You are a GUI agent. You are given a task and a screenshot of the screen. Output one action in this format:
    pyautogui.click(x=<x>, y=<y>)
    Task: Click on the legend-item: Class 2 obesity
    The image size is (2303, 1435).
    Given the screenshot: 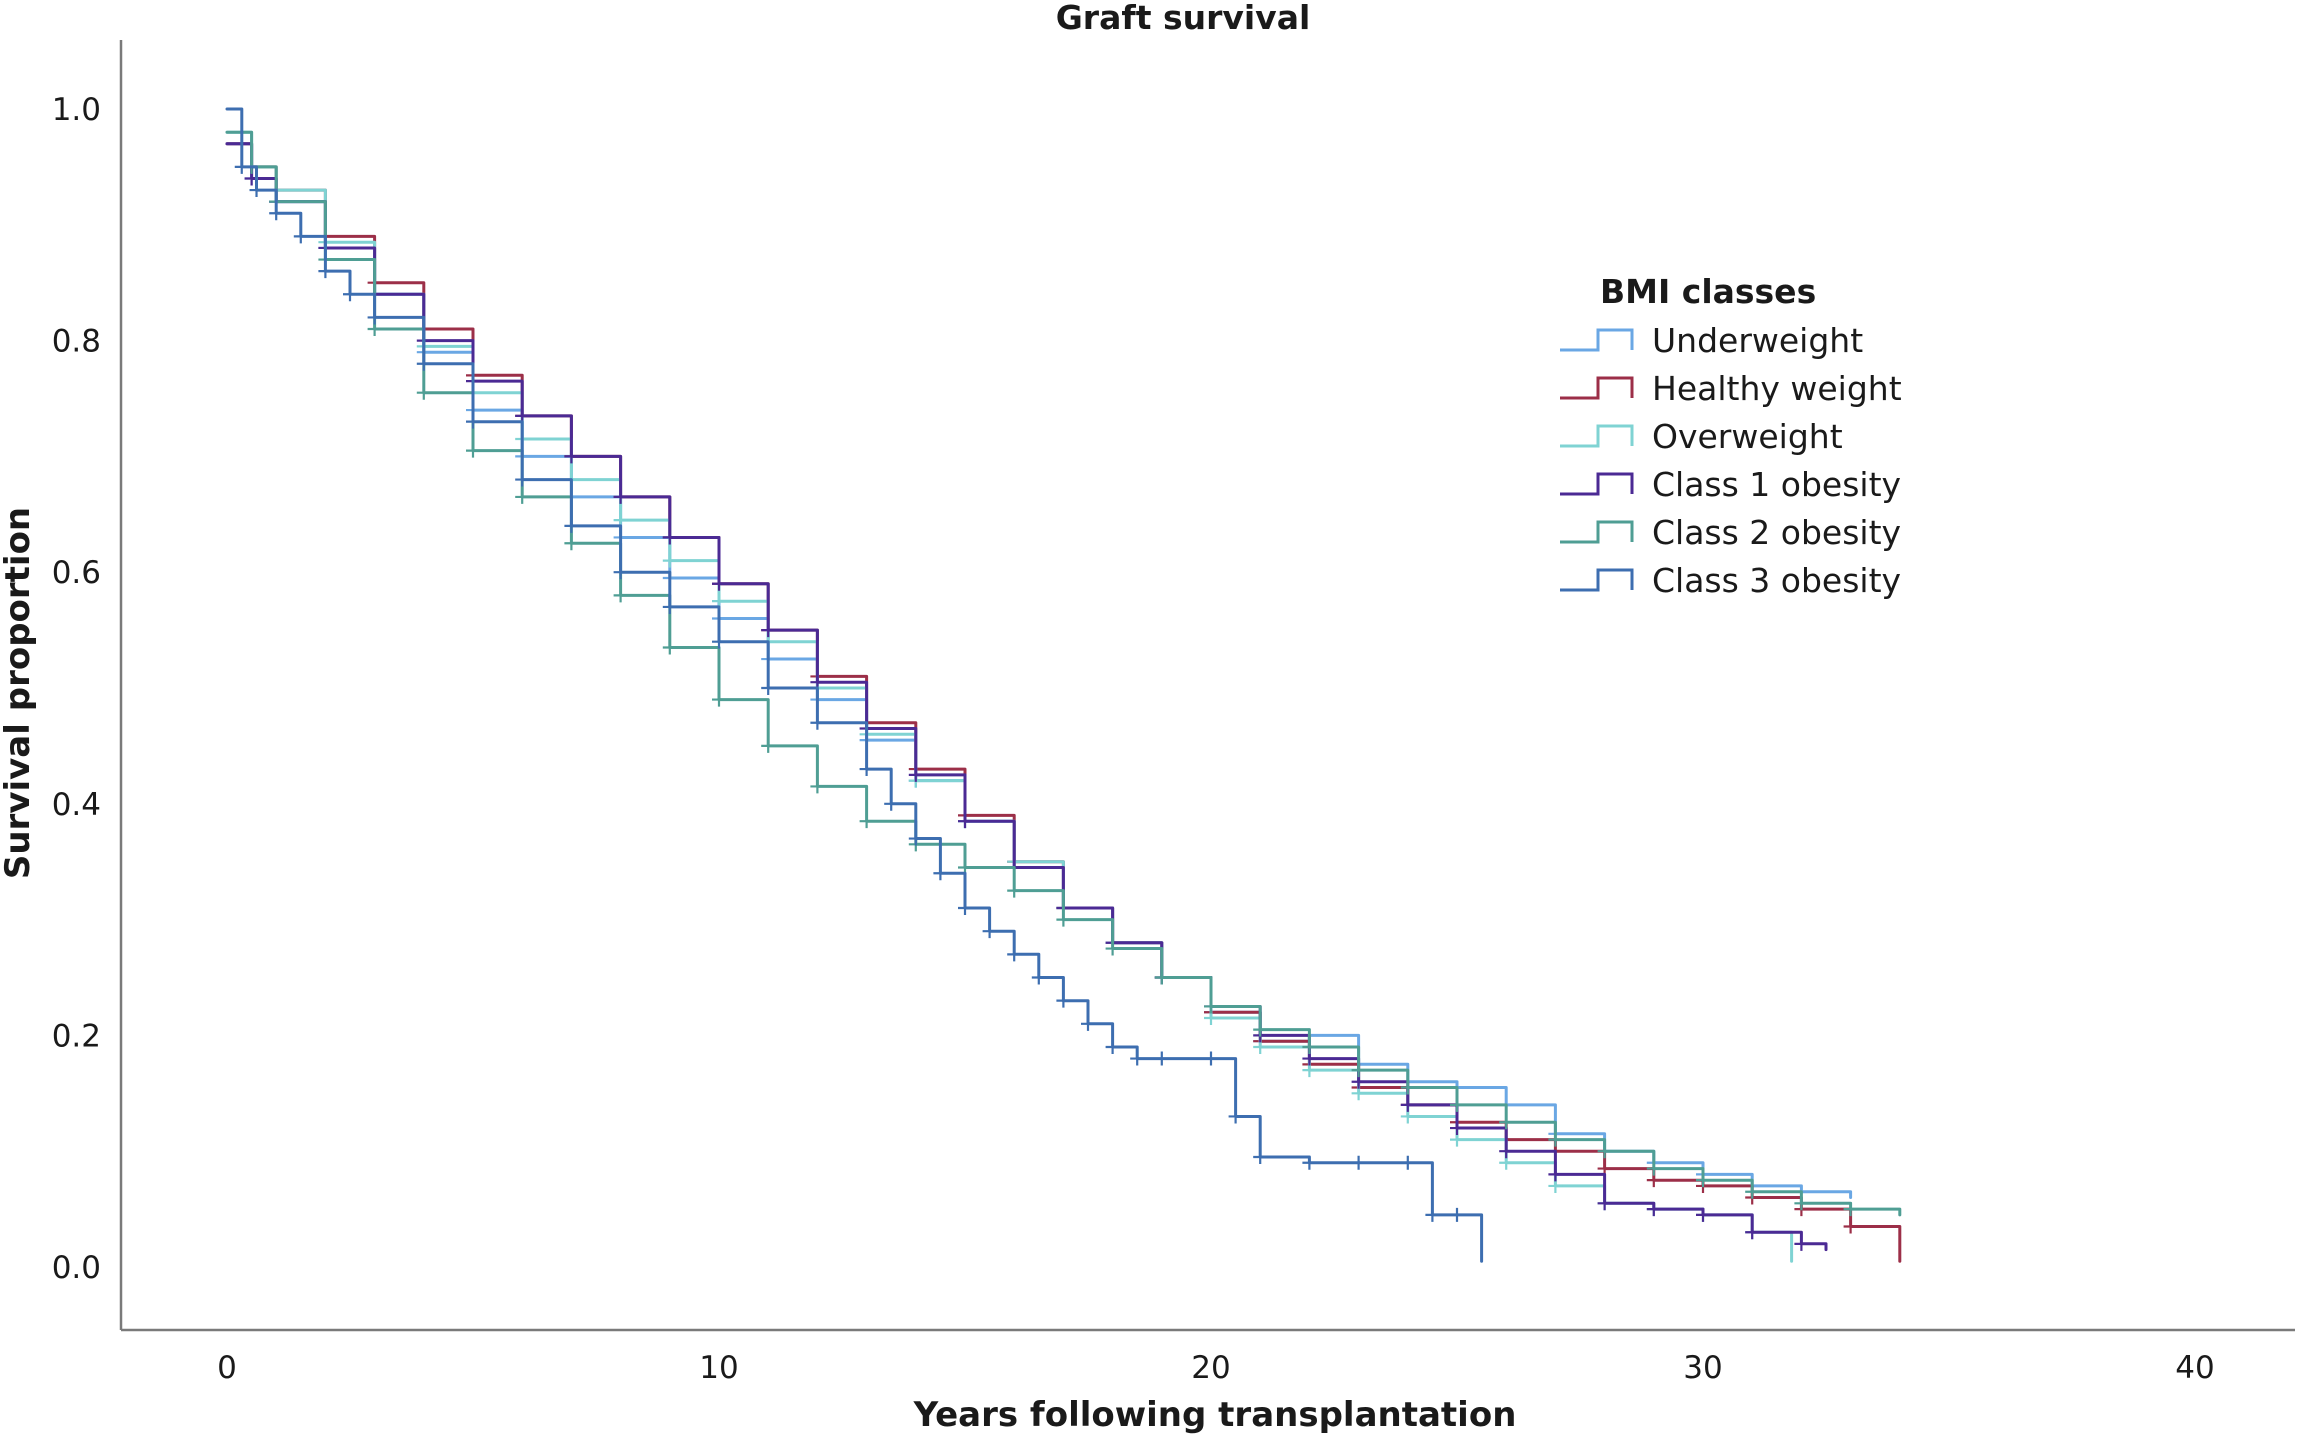 What is the action you would take?
    pyautogui.click(x=1730, y=532)
    